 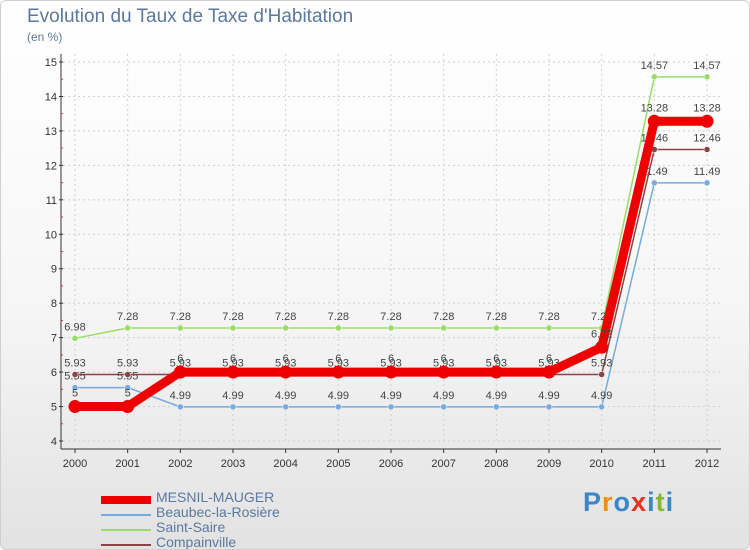 I want to click on data-label: 14.57, so click(x=655, y=66).